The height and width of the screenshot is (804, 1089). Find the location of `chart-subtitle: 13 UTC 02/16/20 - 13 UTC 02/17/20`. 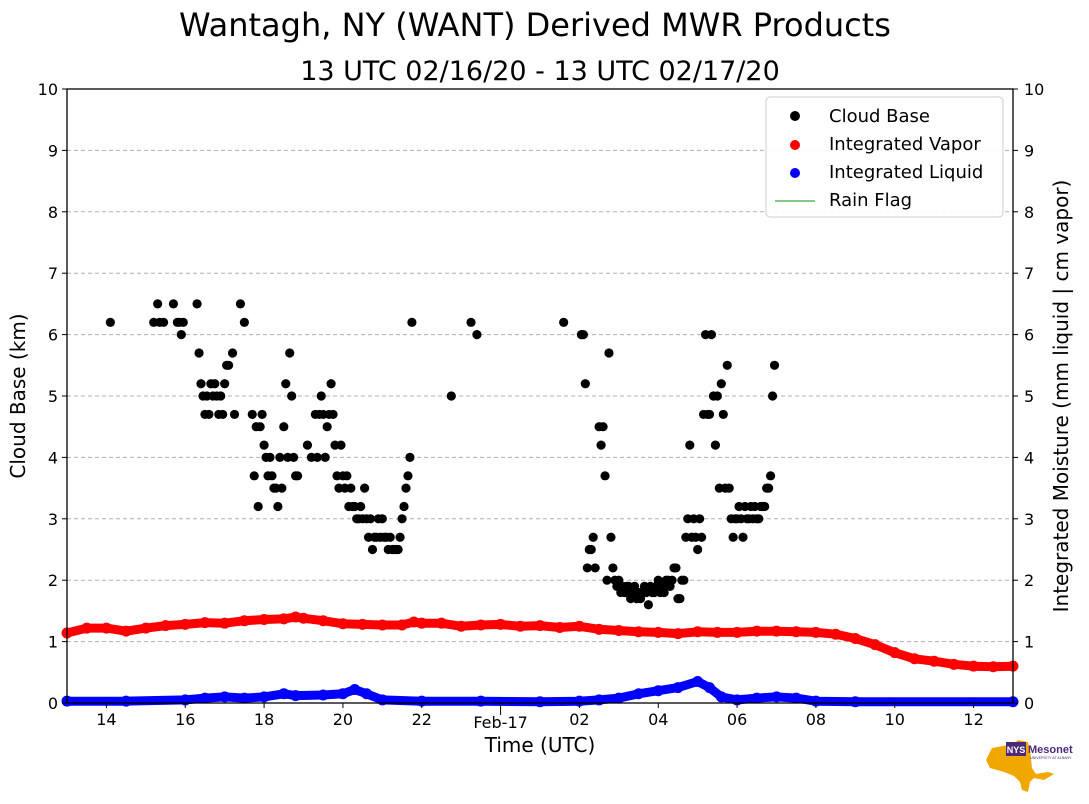

chart-subtitle: 13 UTC 02/16/20 - 13 UTC 02/17/20 is located at coordinates (540, 71).